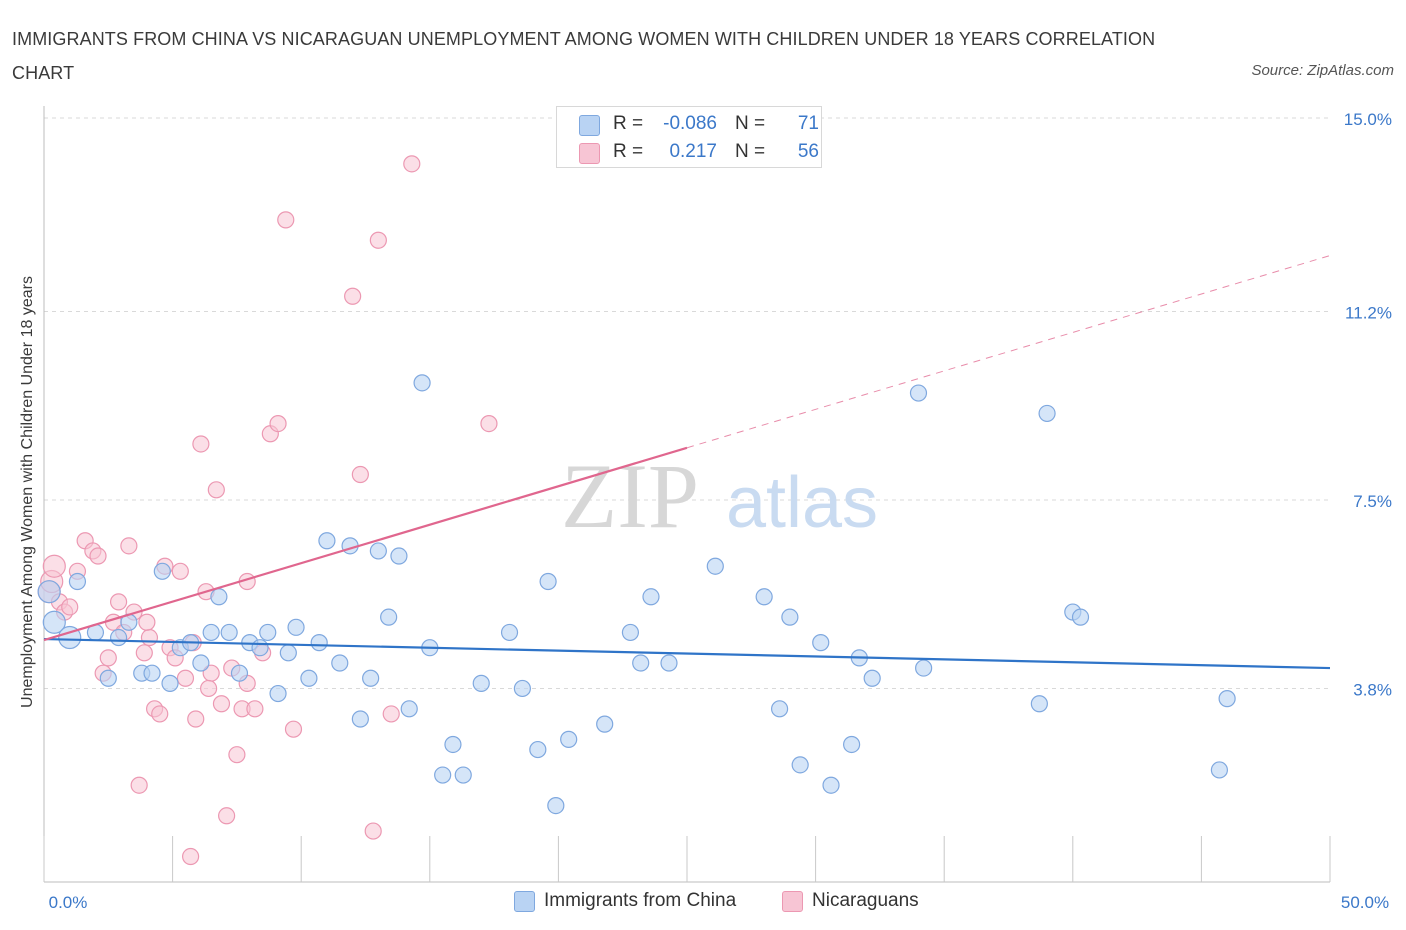 The height and width of the screenshot is (930, 1406). Describe the element at coordinates (1008, 352) in the screenshot. I see `nicaraguans-trend-extension` at that location.